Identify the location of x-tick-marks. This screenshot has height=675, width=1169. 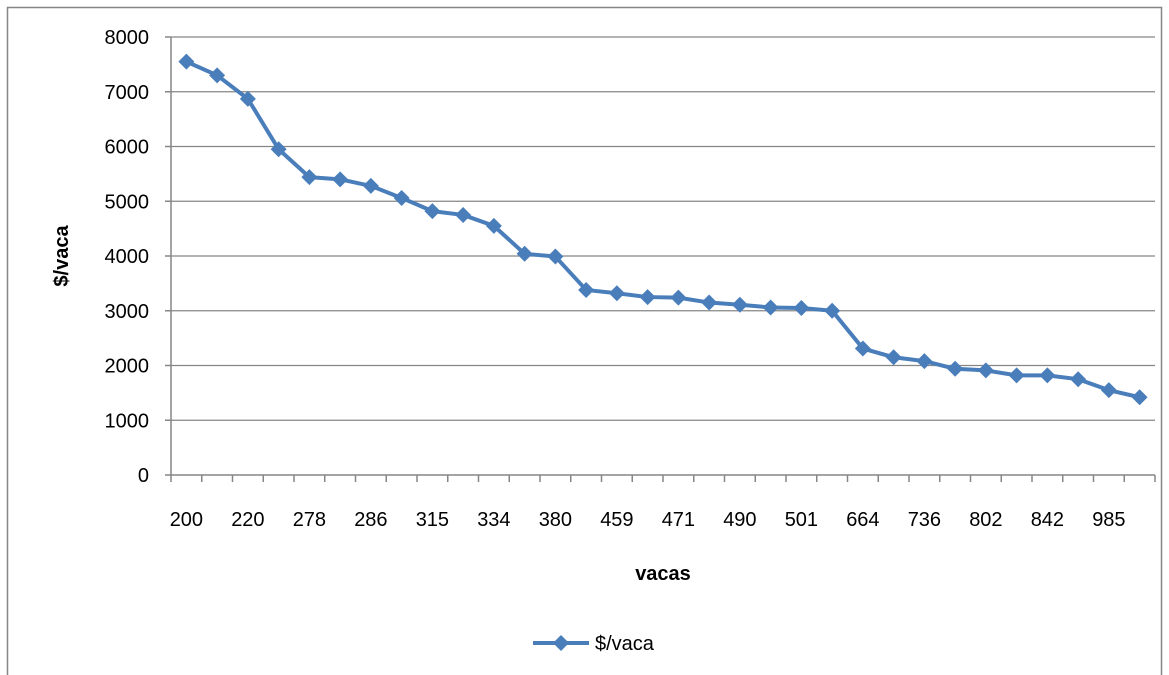
(663, 478).